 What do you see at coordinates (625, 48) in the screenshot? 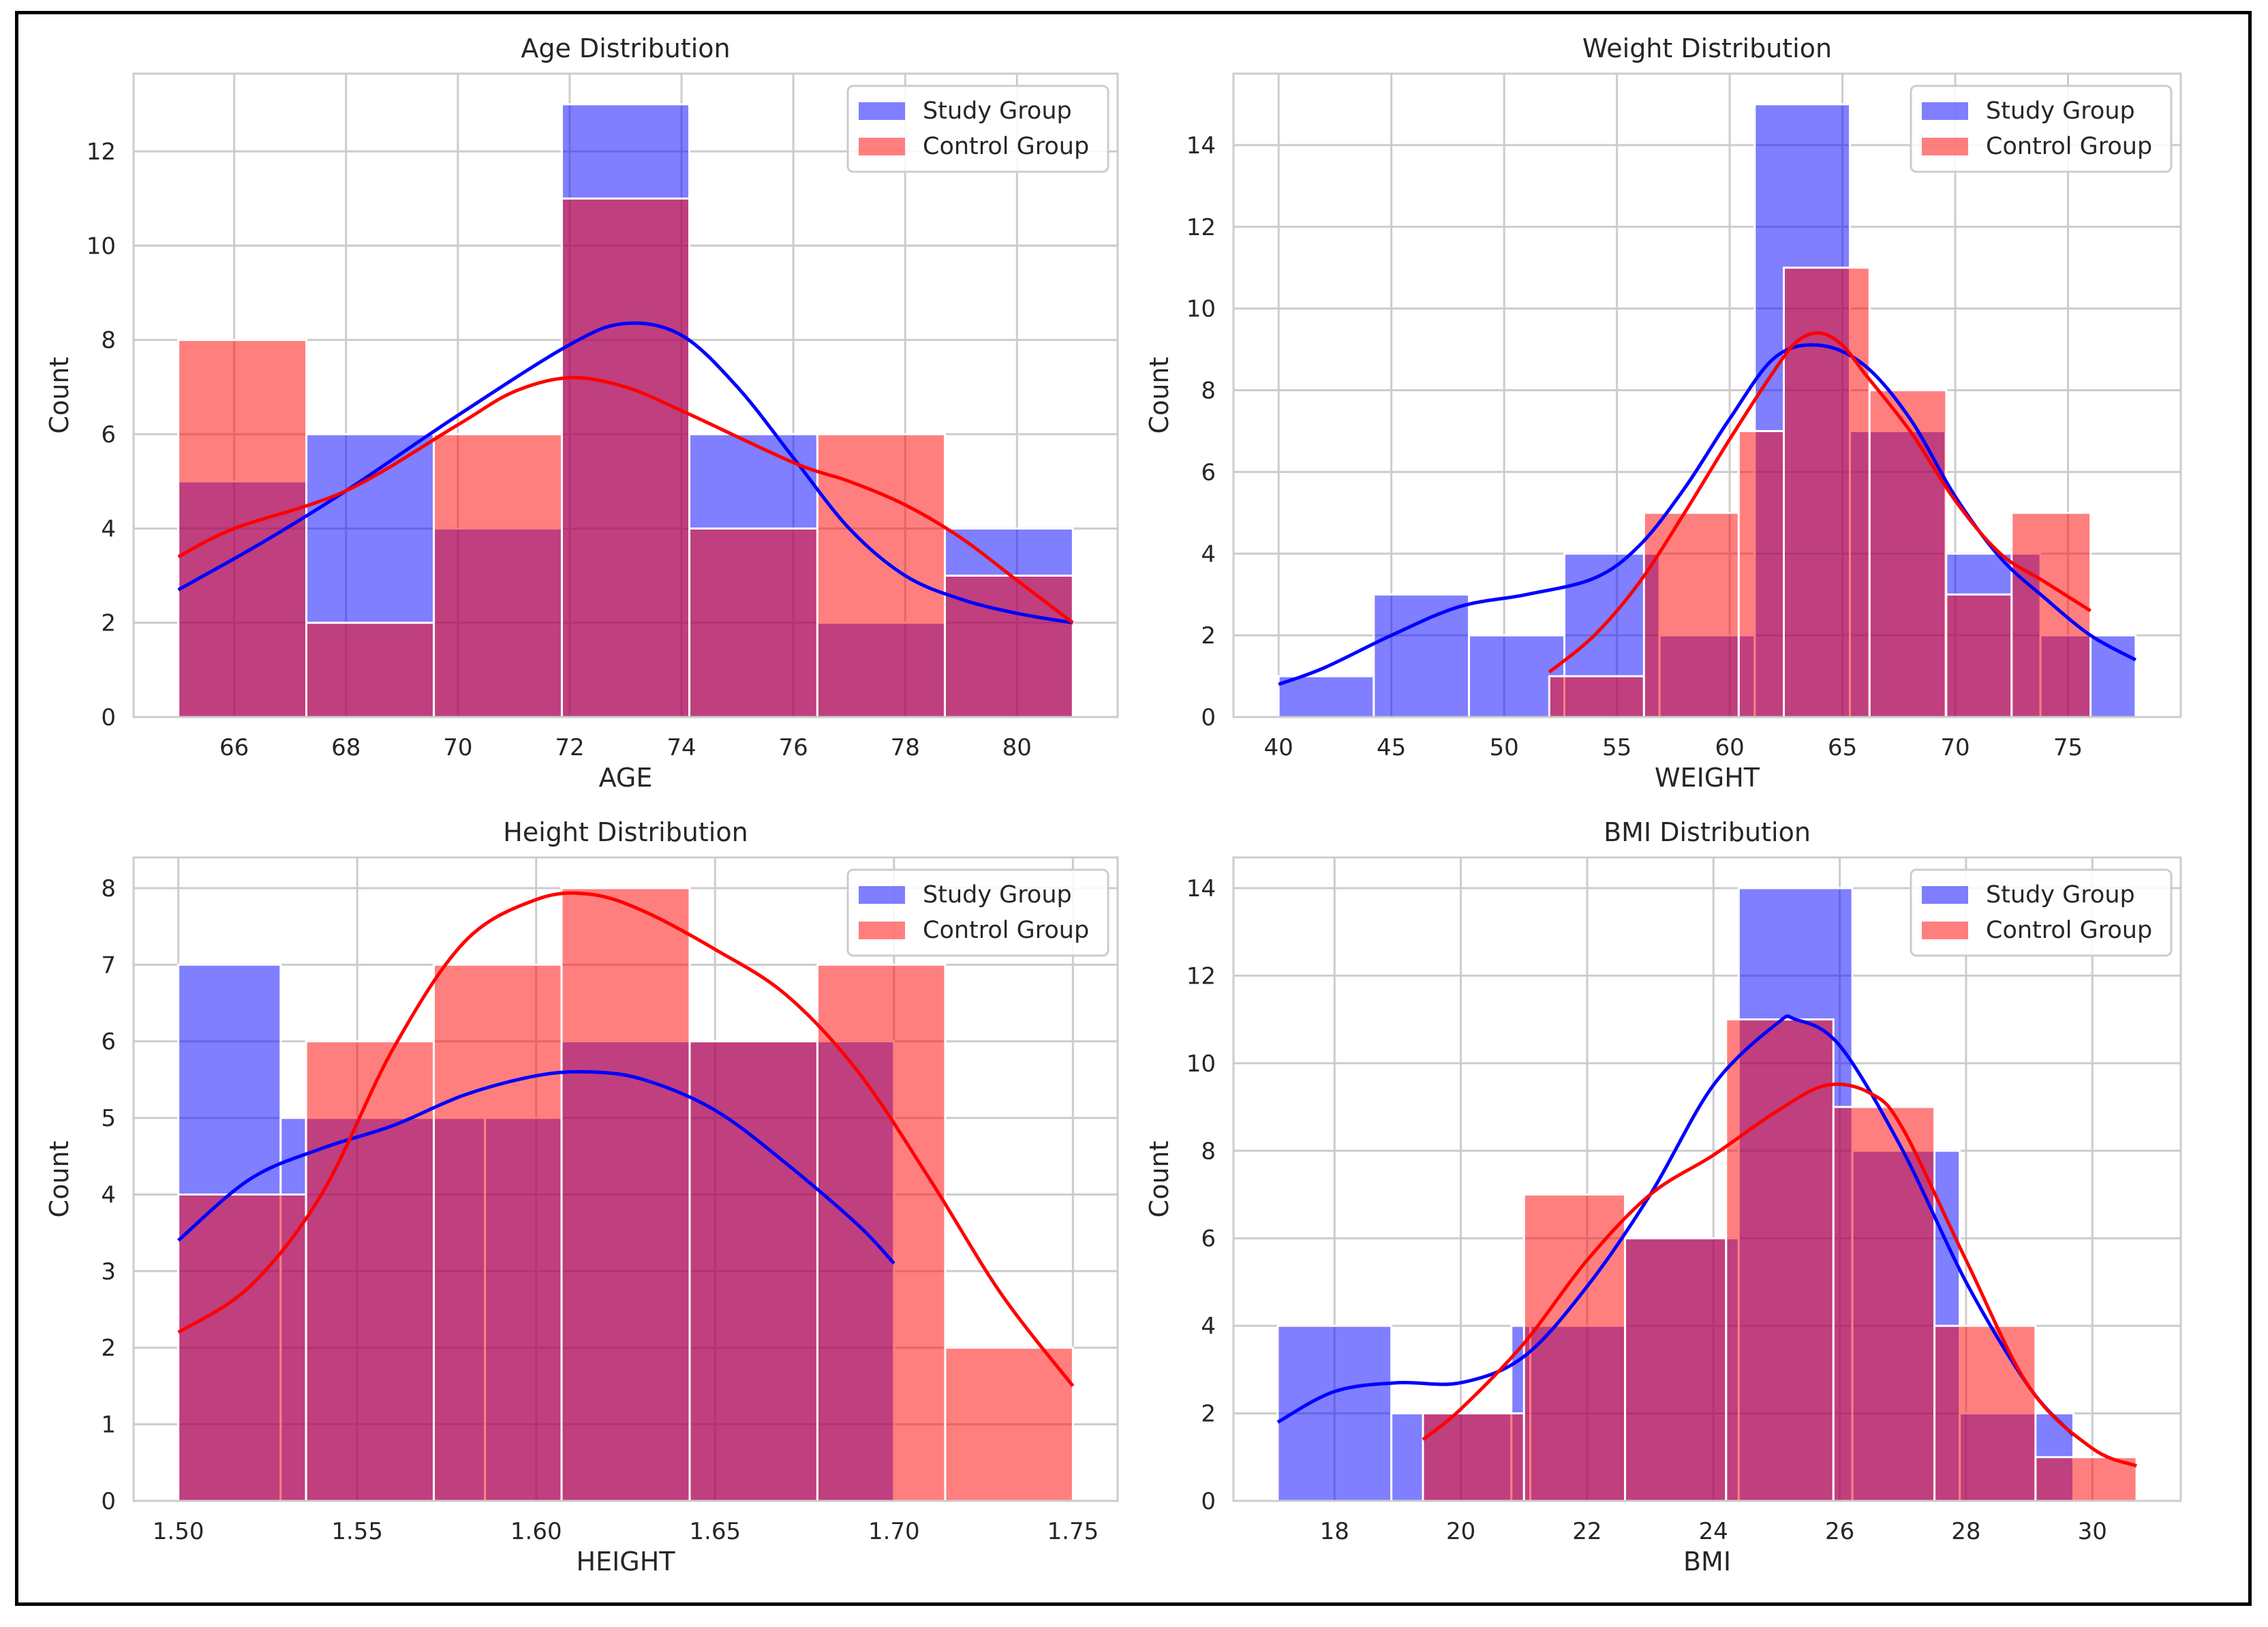
I see `chart-title: Age Distribution` at bounding box center [625, 48].